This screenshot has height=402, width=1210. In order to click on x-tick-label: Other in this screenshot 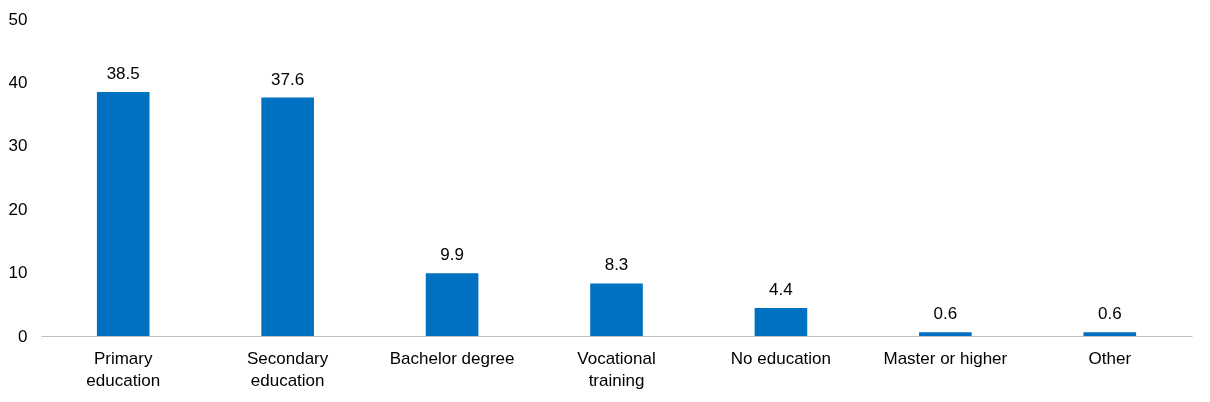, I will do `click(1110, 358)`.